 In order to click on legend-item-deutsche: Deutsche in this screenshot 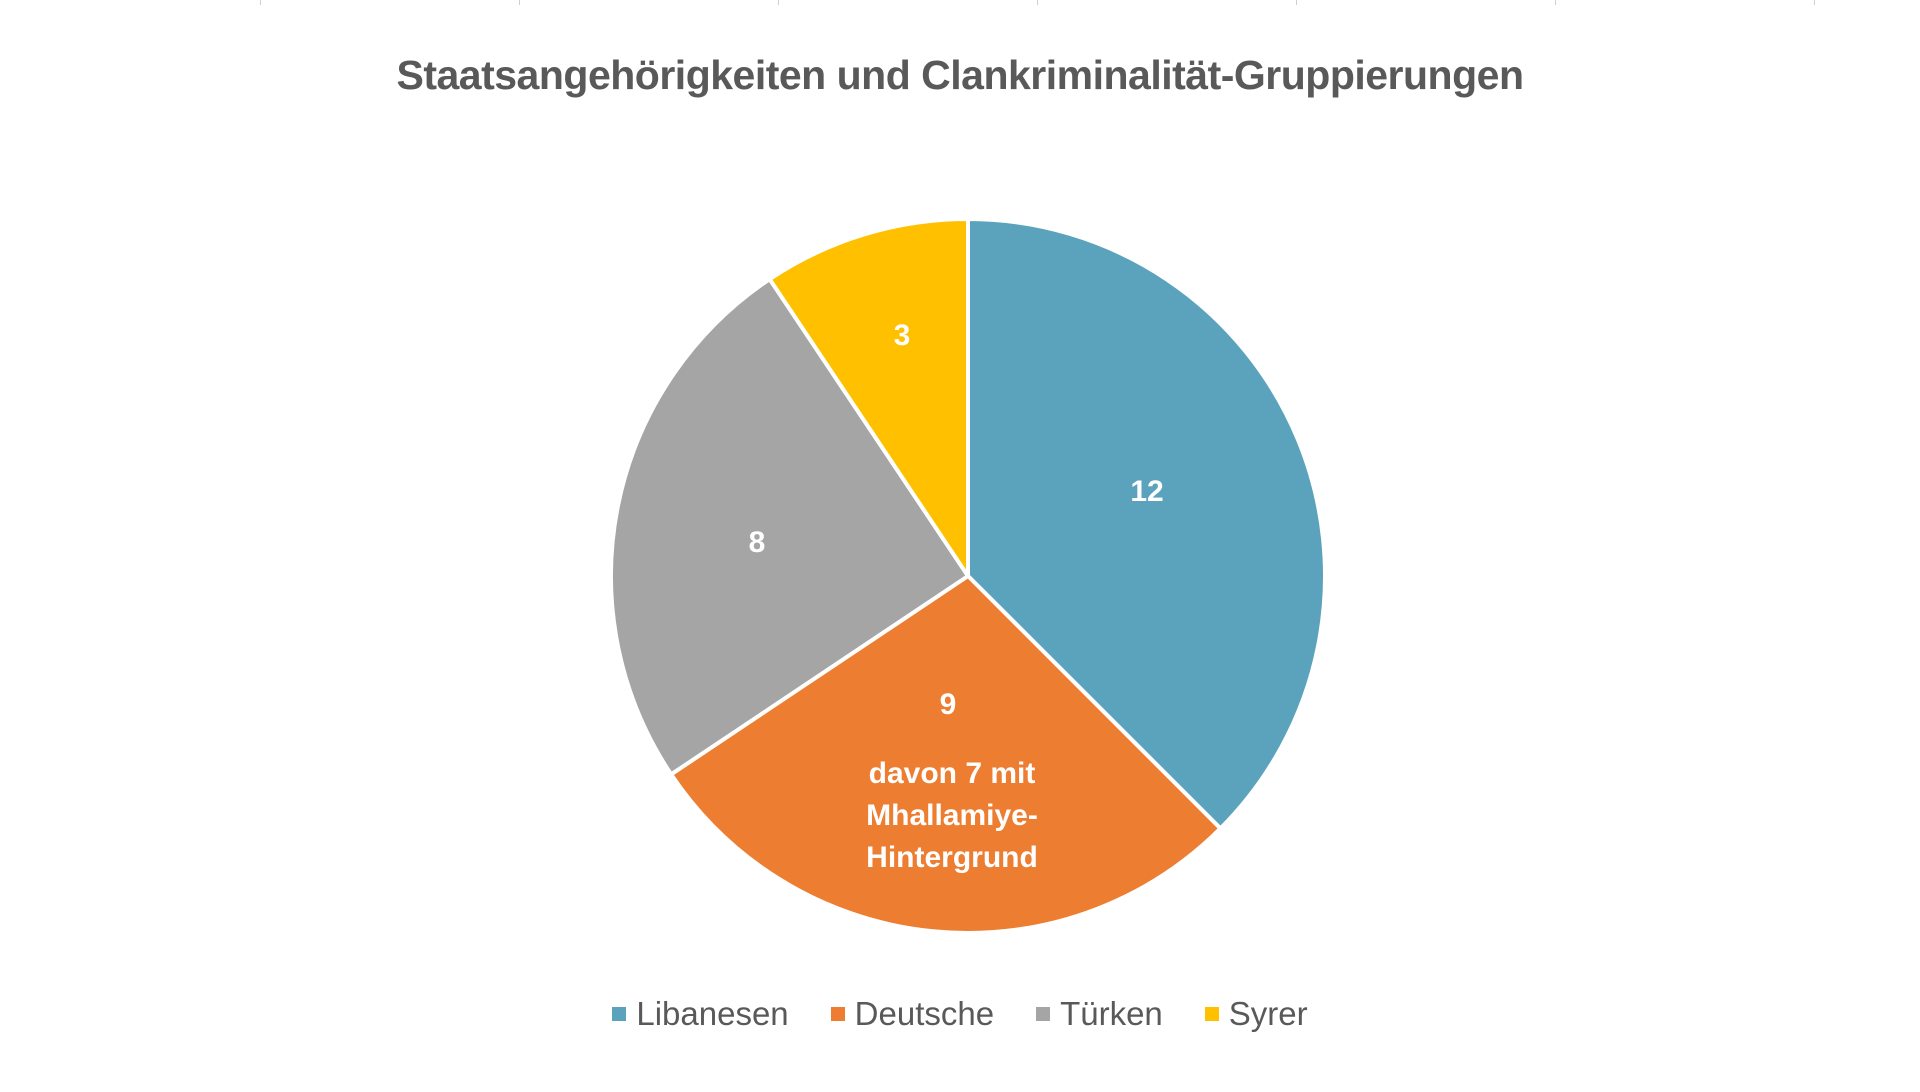, I will do `click(912, 1014)`.